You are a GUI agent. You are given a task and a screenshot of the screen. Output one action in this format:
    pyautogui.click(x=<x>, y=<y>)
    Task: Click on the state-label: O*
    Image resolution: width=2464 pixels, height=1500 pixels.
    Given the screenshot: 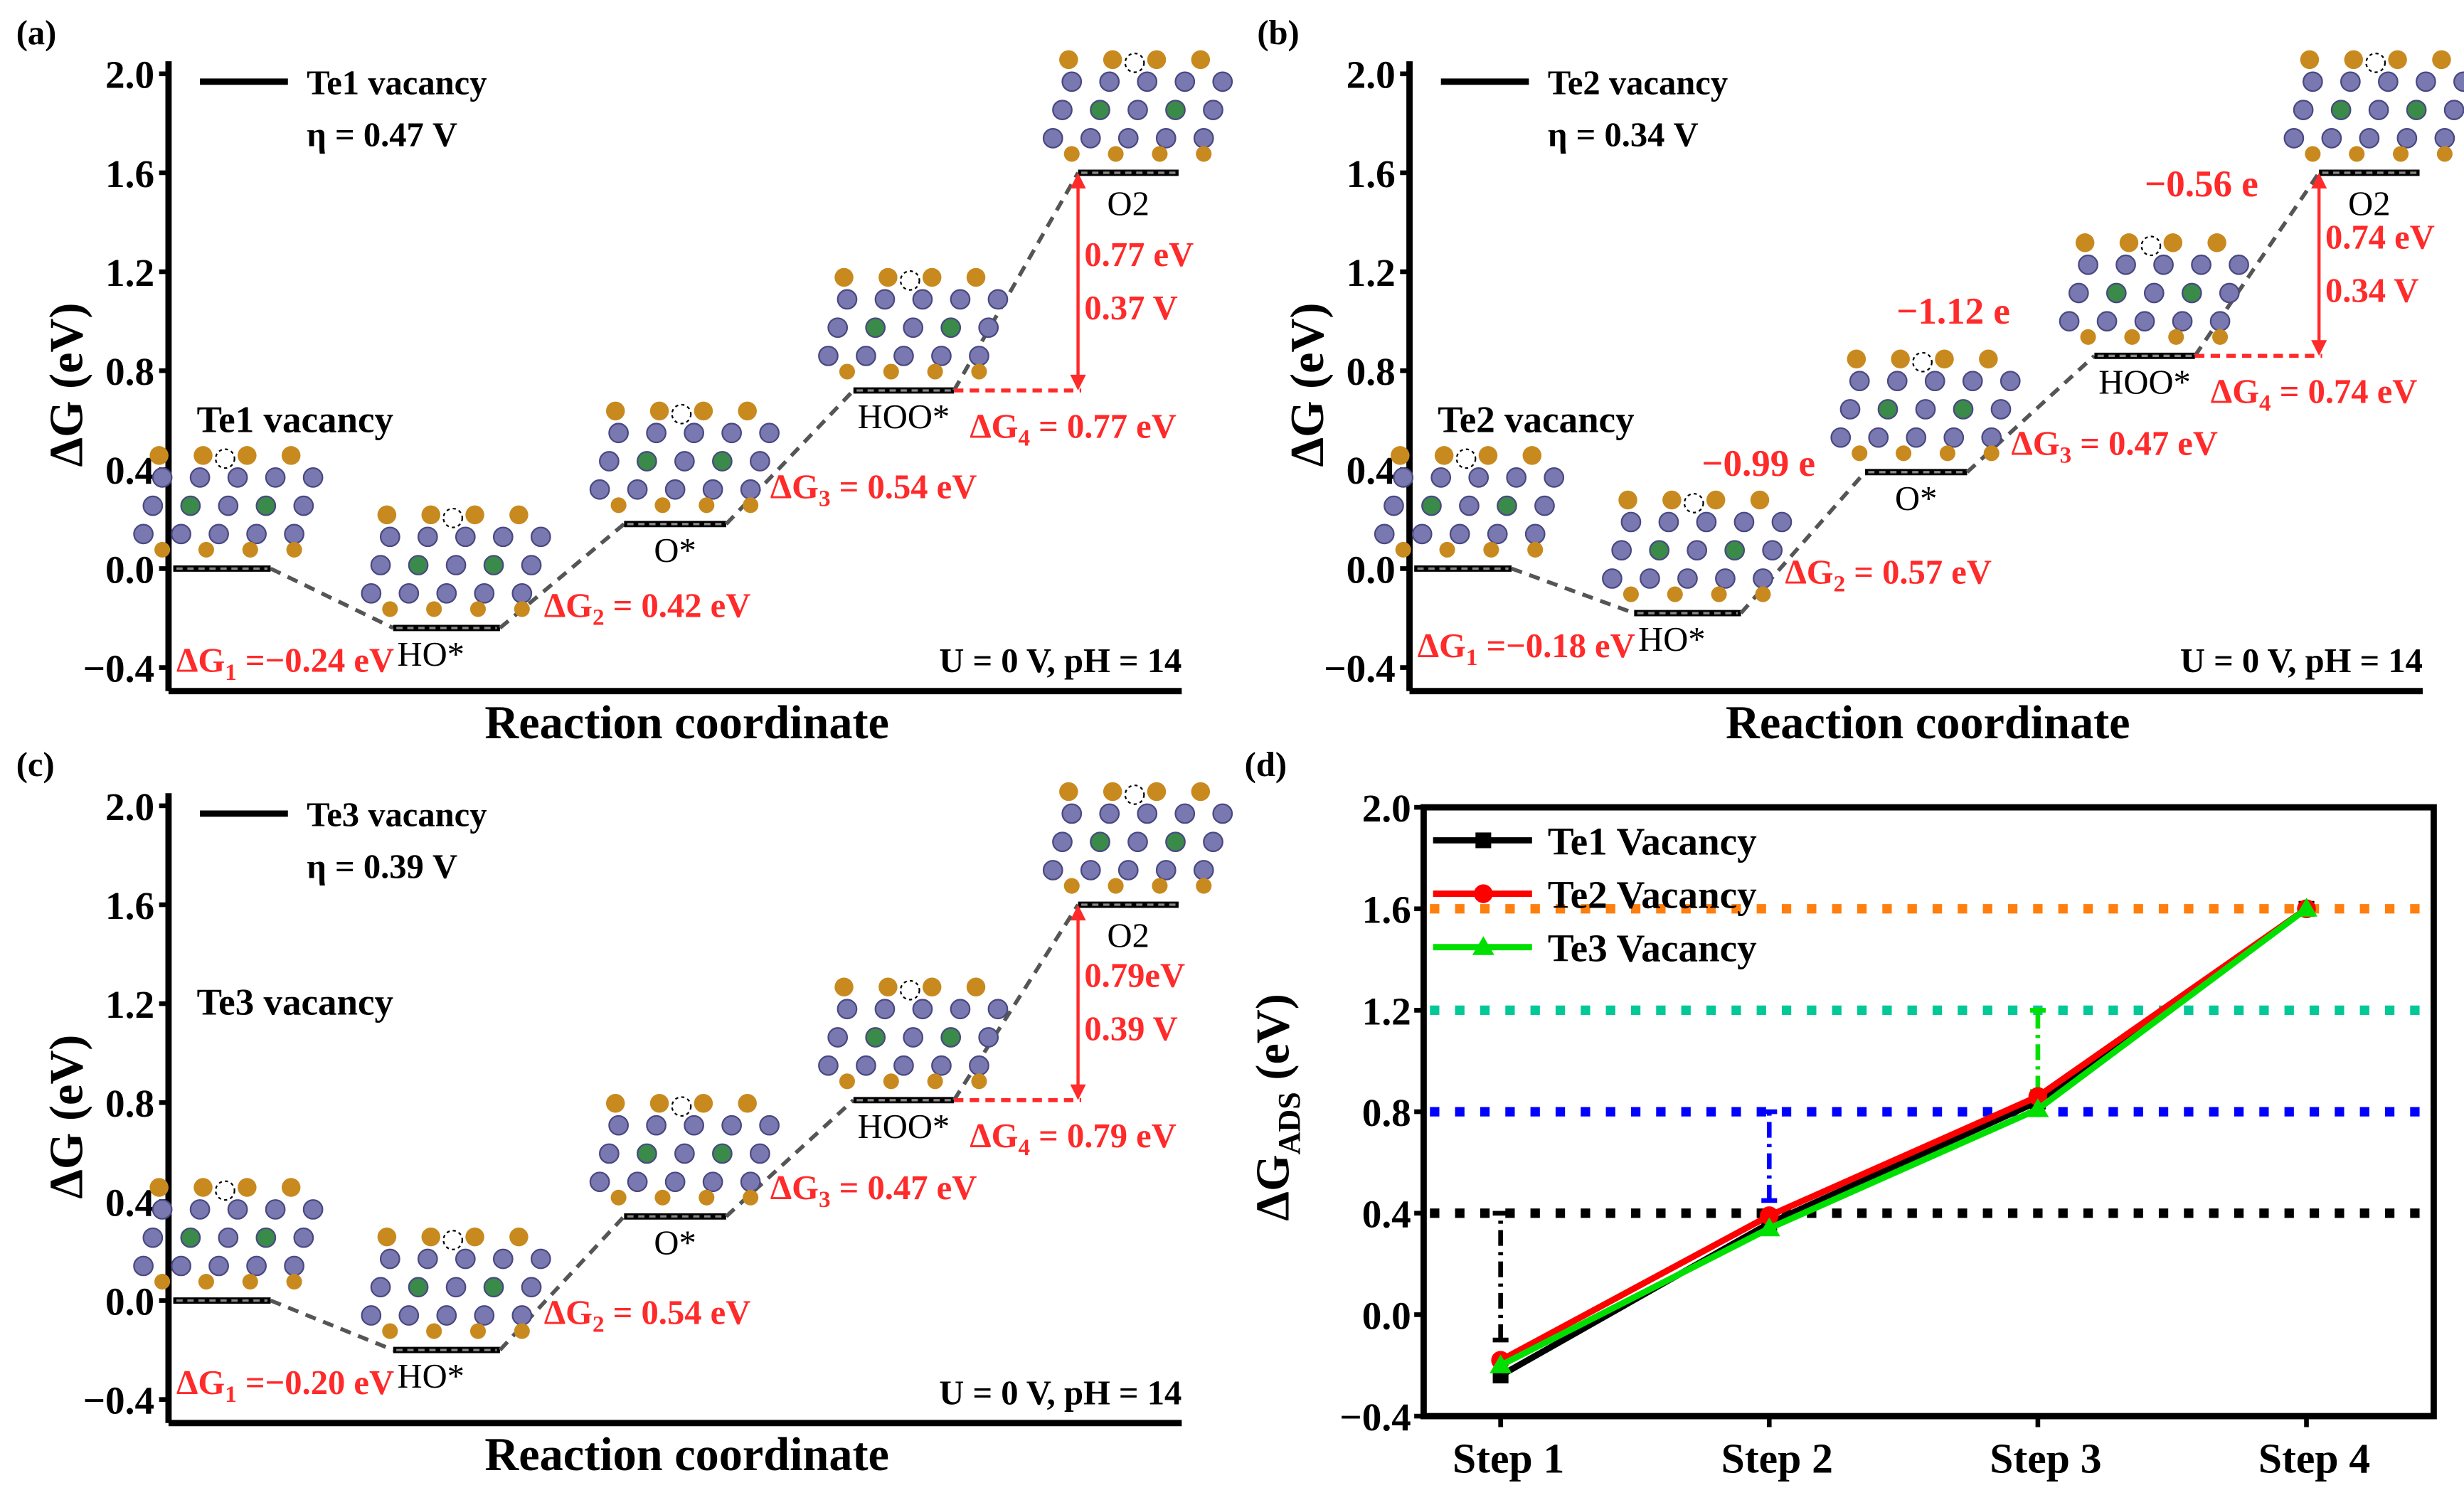 What is the action you would take?
    pyautogui.click(x=675, y=550)
    